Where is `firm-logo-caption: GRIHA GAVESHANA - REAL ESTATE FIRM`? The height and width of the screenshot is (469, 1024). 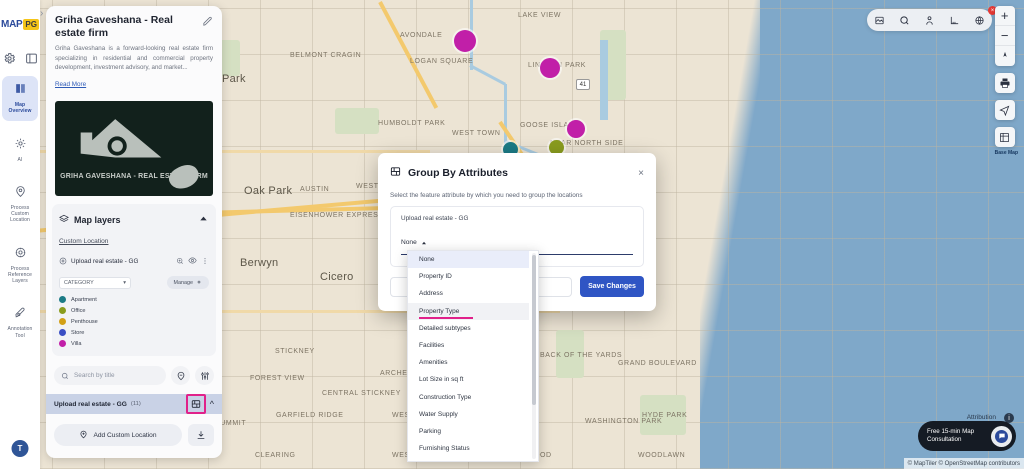 firm-logo-caption: GRIHA GAVESHANA - REAL ESTATE FIRM is located at coordinates (134, 177).